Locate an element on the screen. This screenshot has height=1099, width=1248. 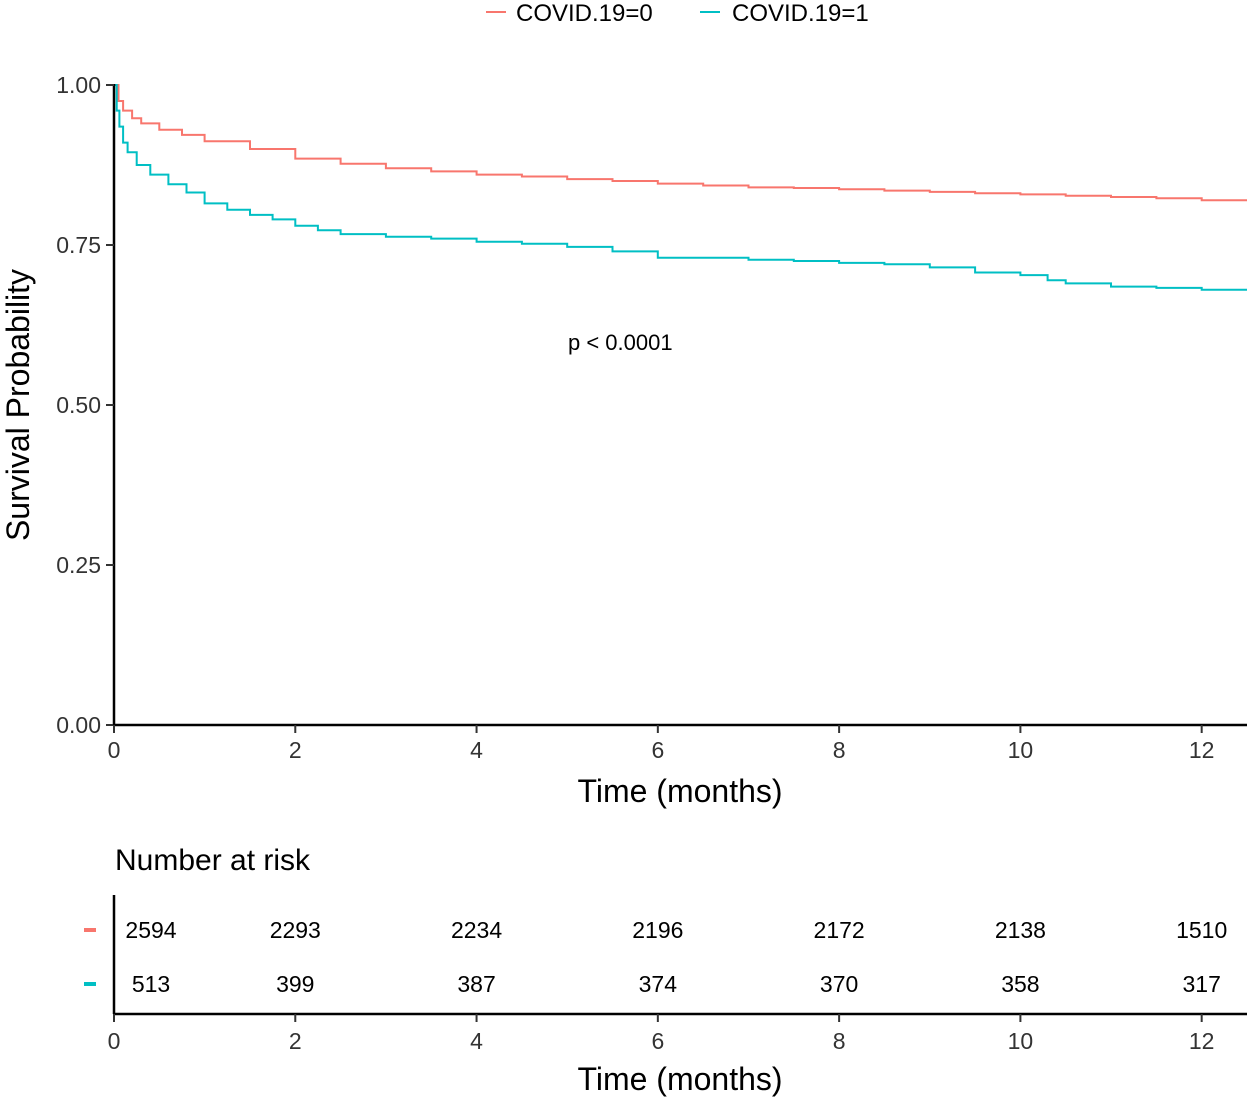
x-tick-label: 2 is located at coordinates (295, 750).